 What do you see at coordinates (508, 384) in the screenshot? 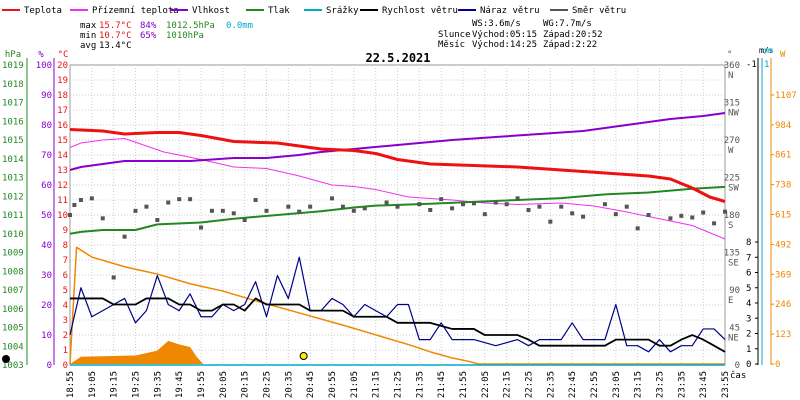
I see `x-tick-label: 22:15` at bounding box center [508, 384].